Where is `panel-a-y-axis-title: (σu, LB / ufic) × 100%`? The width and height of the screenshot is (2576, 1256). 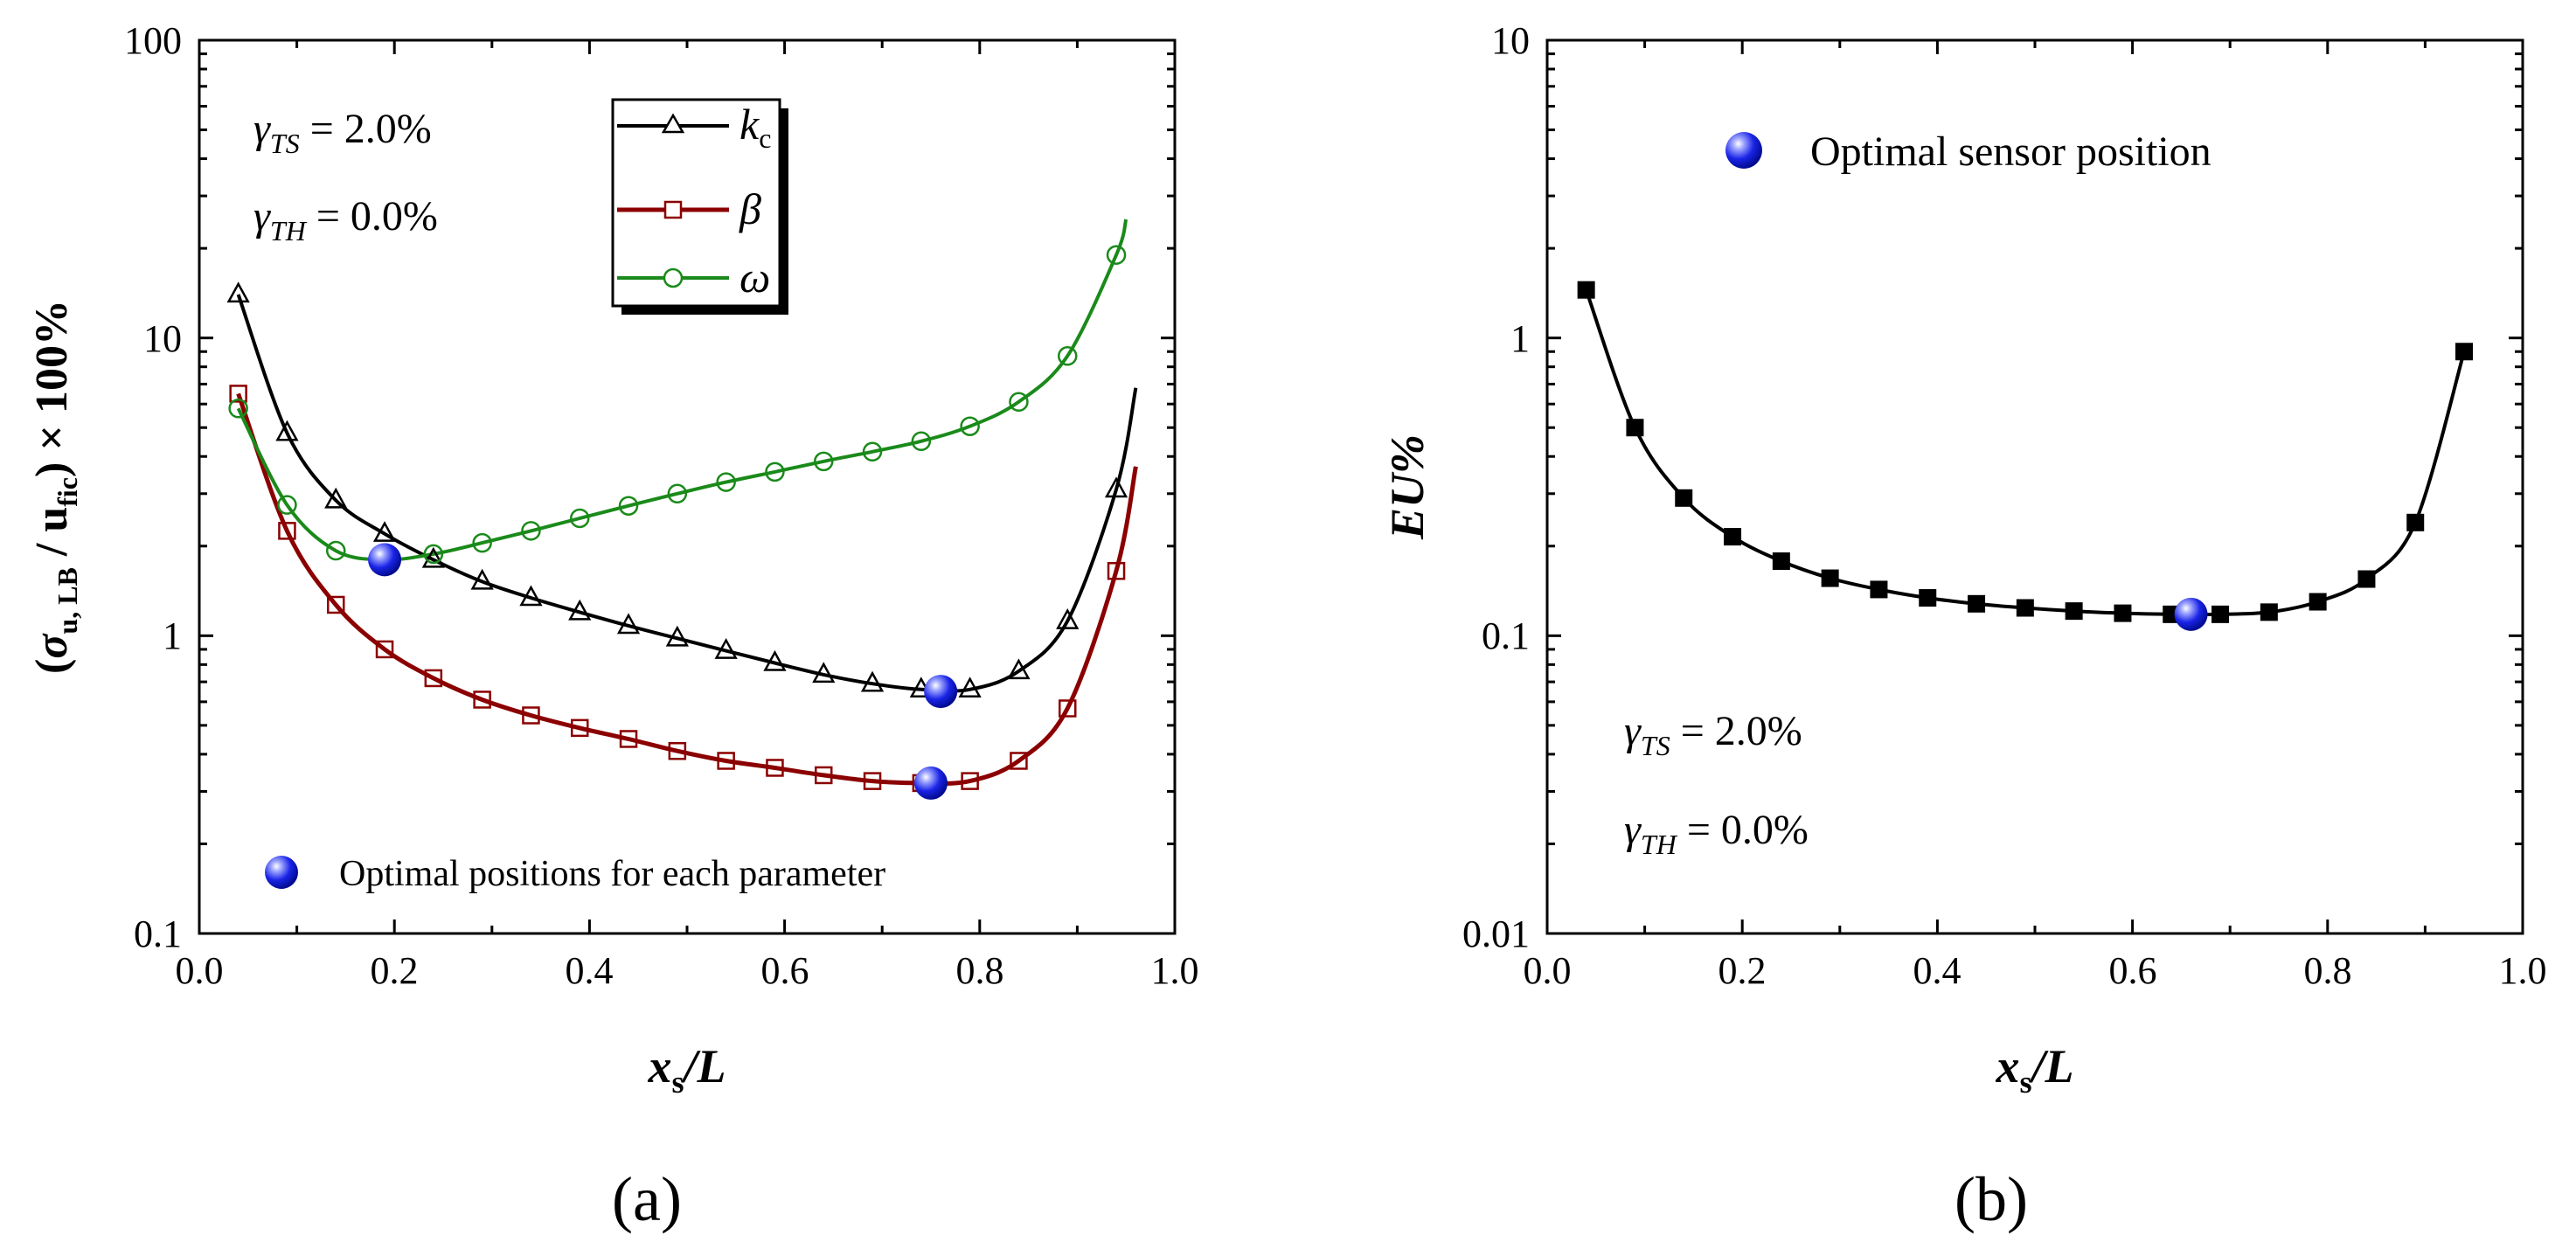
panel-a-y-axis-title: (σu, LB / ufic) × 100% is located at coordinates (55, 487).